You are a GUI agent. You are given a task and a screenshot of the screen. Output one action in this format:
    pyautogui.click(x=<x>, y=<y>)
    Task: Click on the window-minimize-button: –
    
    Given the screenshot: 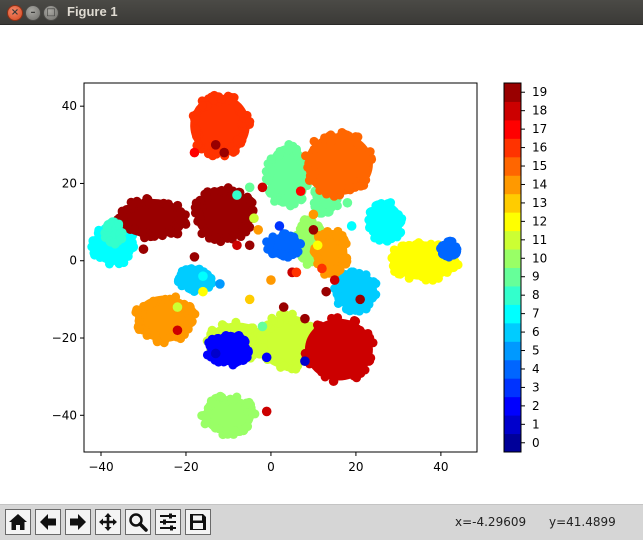 What is the action you would take?
    pyautogui.click(x=33, y=13)
    